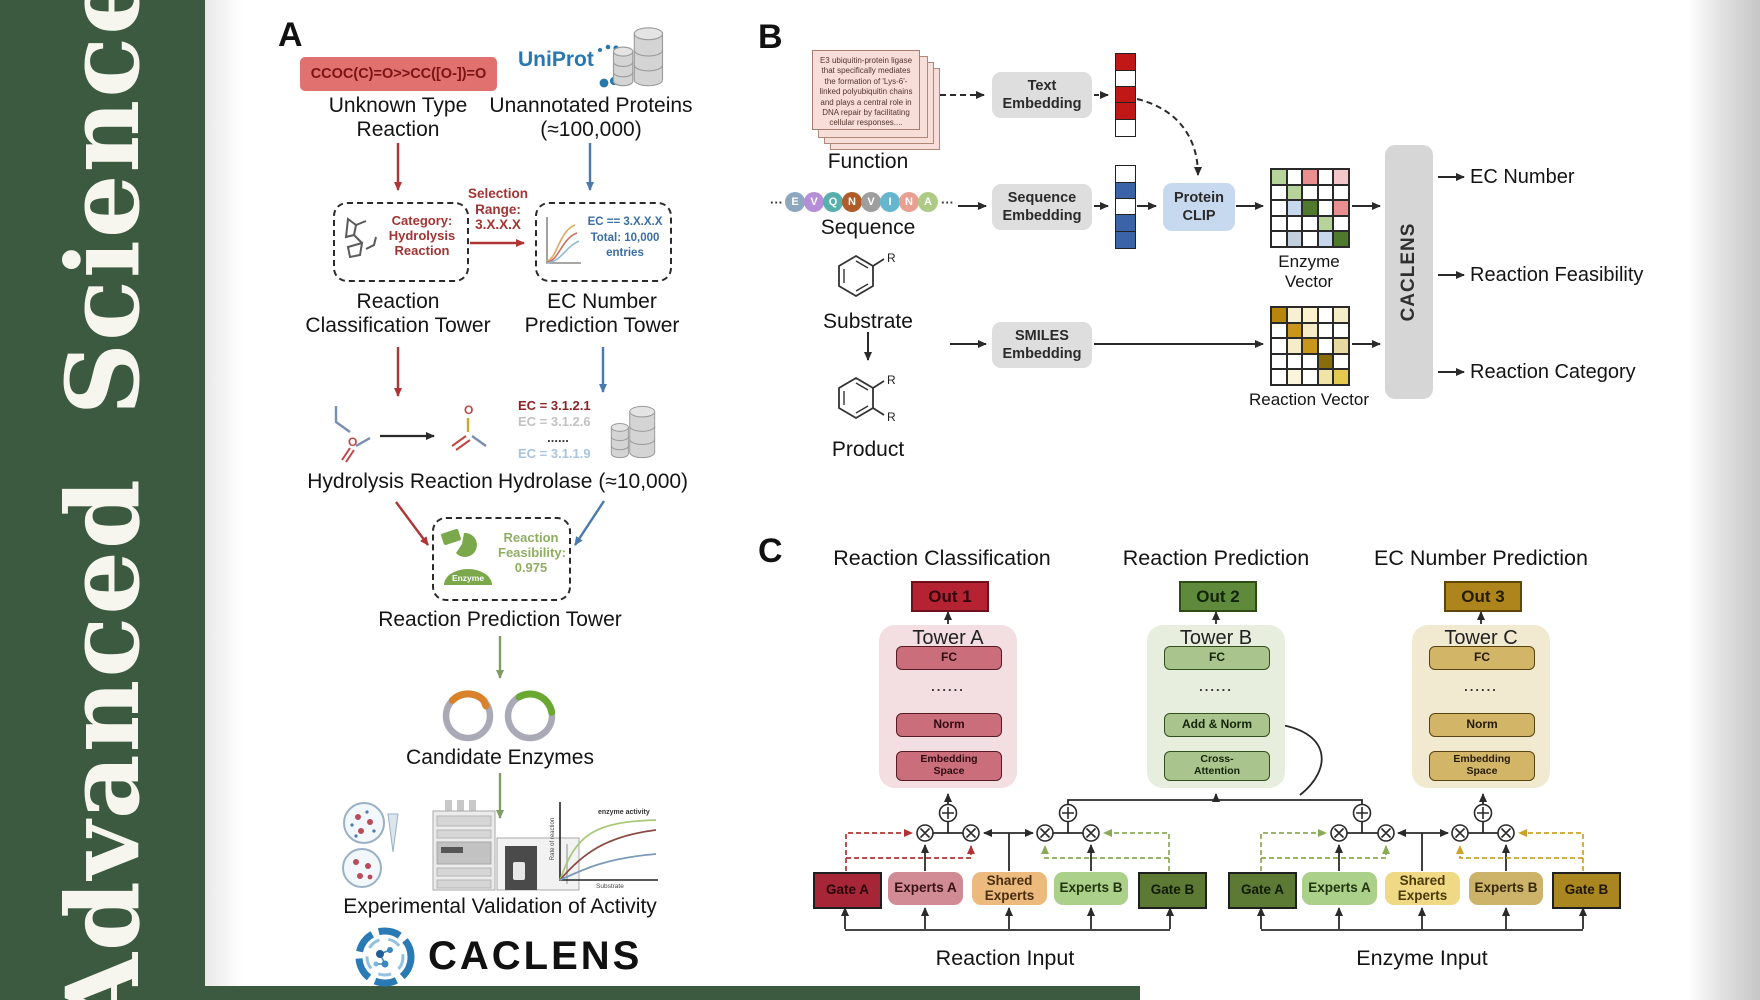 The image size is (1760, 1000). What do you see at coordinates (1215, 833) in the screenshot?
I see `multiply-node-icon` at bounding box center [1215, 833].